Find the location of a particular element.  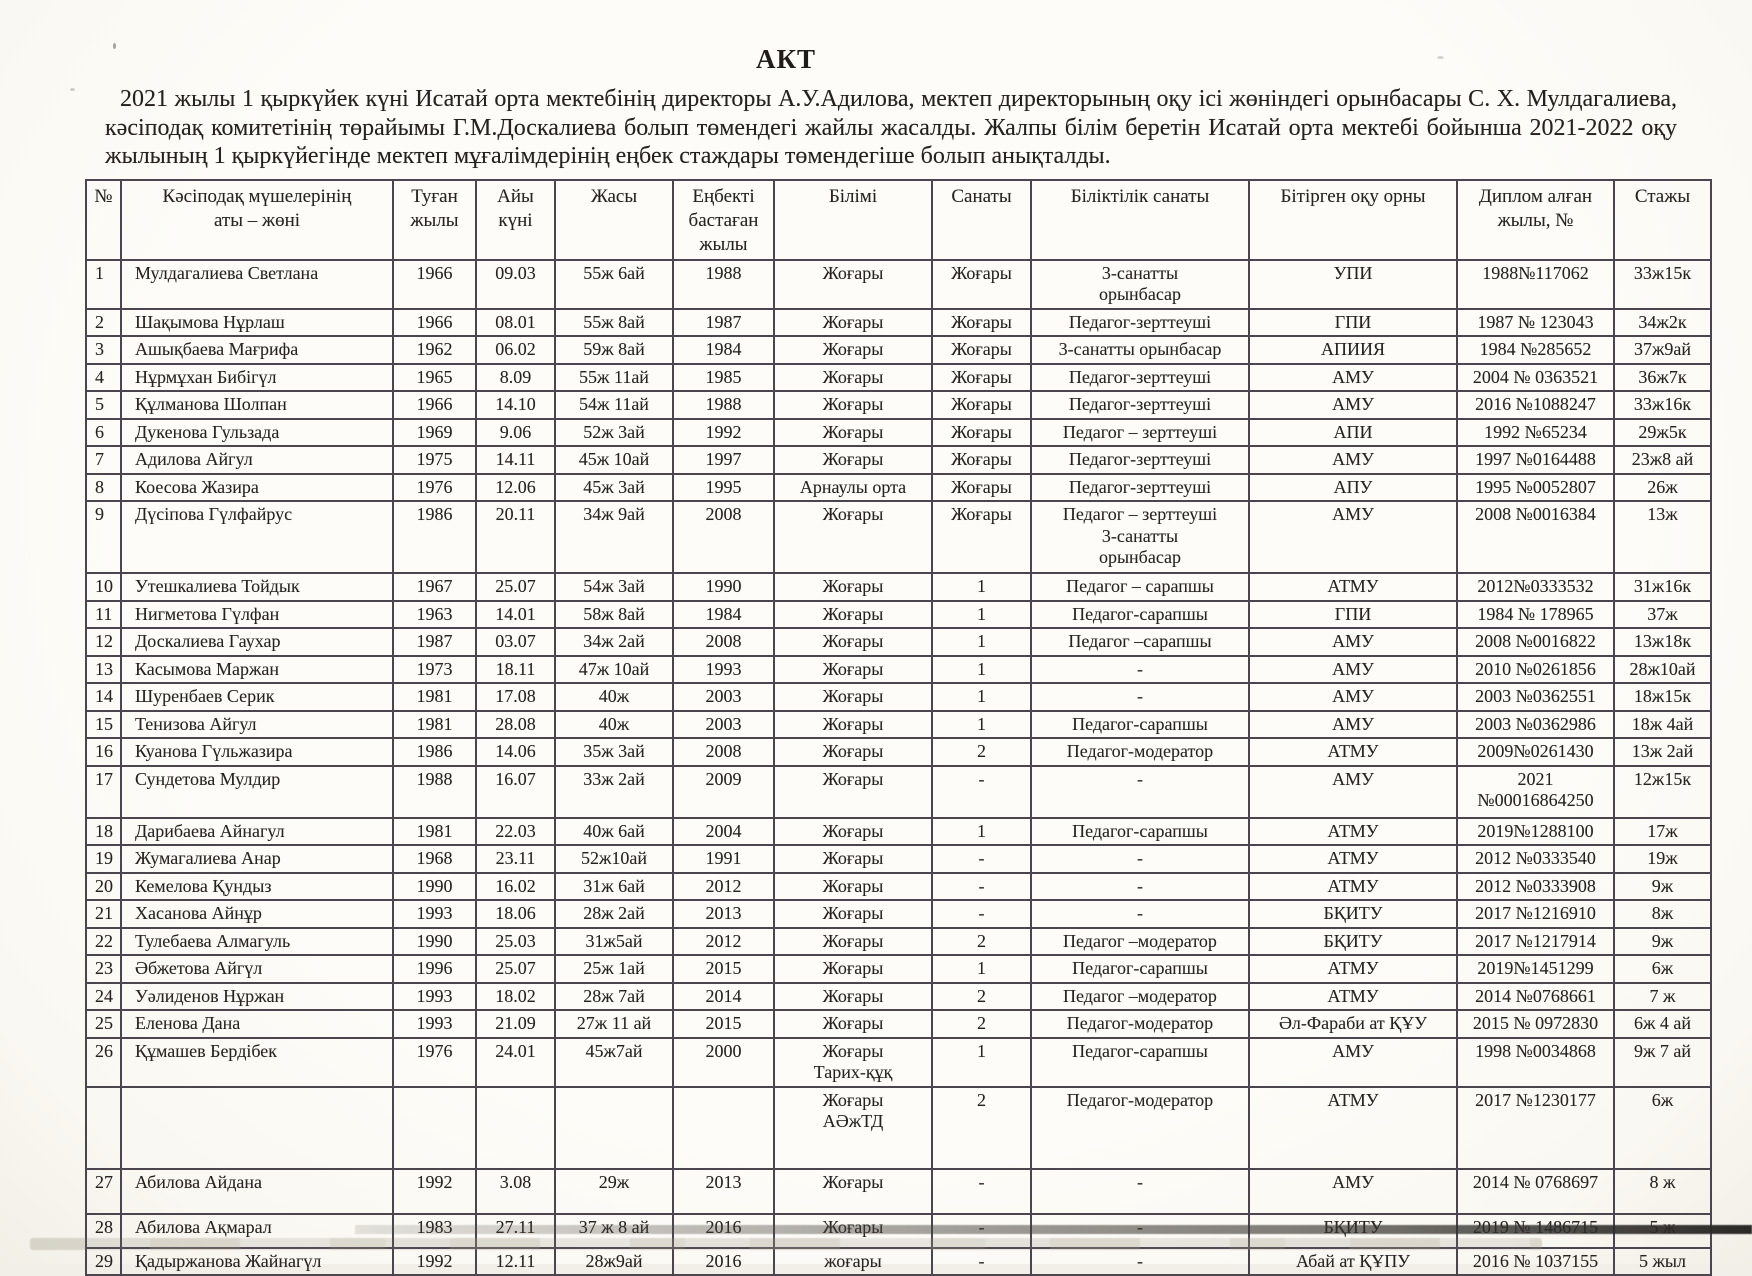

table-cell: Жоғары АӘжТД is located at coordinates (853, 1128).